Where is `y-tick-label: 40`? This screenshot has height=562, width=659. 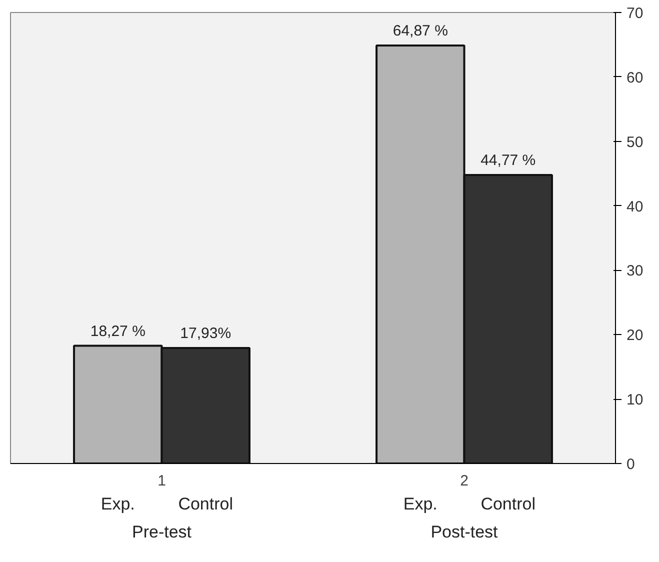
y-tick-label: 40 is located at coordinates (635, 207).